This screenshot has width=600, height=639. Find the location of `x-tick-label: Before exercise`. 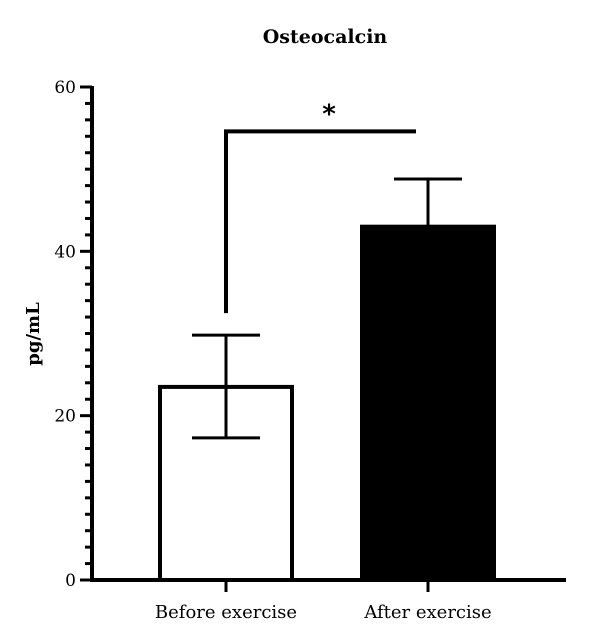

x-tick-label: Before exercise is located at coordinates (226, 612).